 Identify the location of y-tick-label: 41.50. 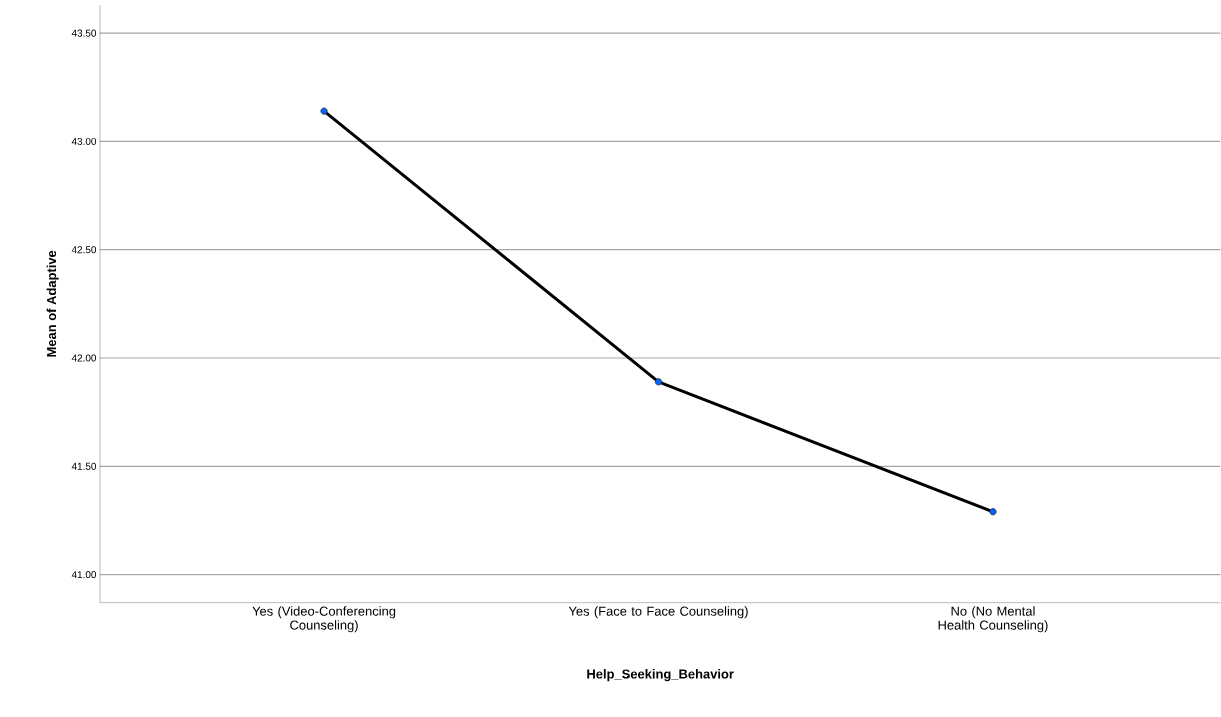
(84, 466).